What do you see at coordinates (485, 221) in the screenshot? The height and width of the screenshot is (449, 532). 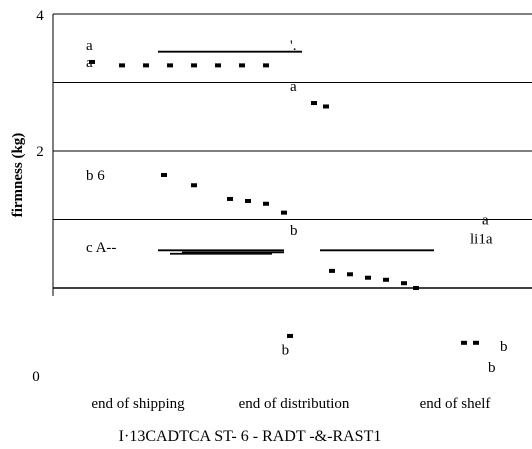 I see `annotation-7: a` at bounding box center [485, 221].